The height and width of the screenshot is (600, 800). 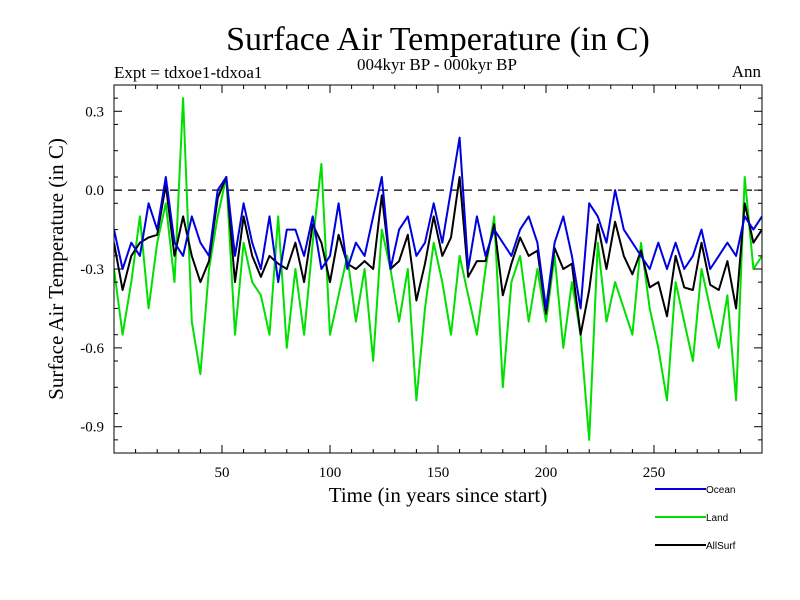 What do you see at coordinates (222, 473) in the screenshot?
I see `x-tick-label: 50` at bounding box center [222, 473].